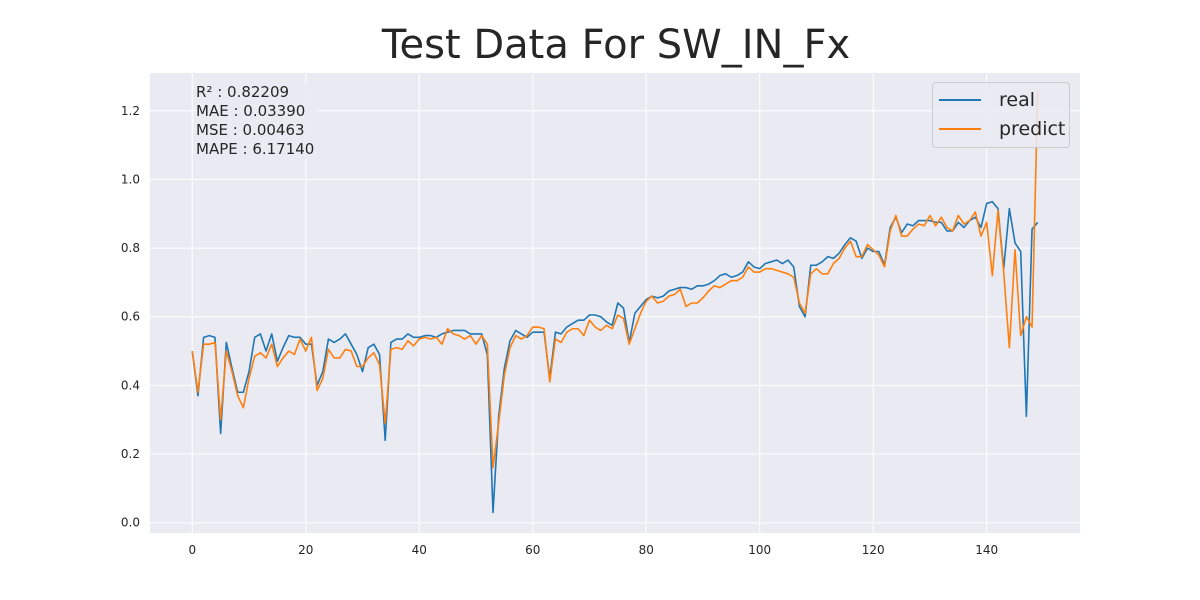 This screenshot has height=600, width=1200. What do you see at coordinates (130, 454) in the screenshot?
I see `y-tick-label: 0.2` at bounding box center [130, 454].